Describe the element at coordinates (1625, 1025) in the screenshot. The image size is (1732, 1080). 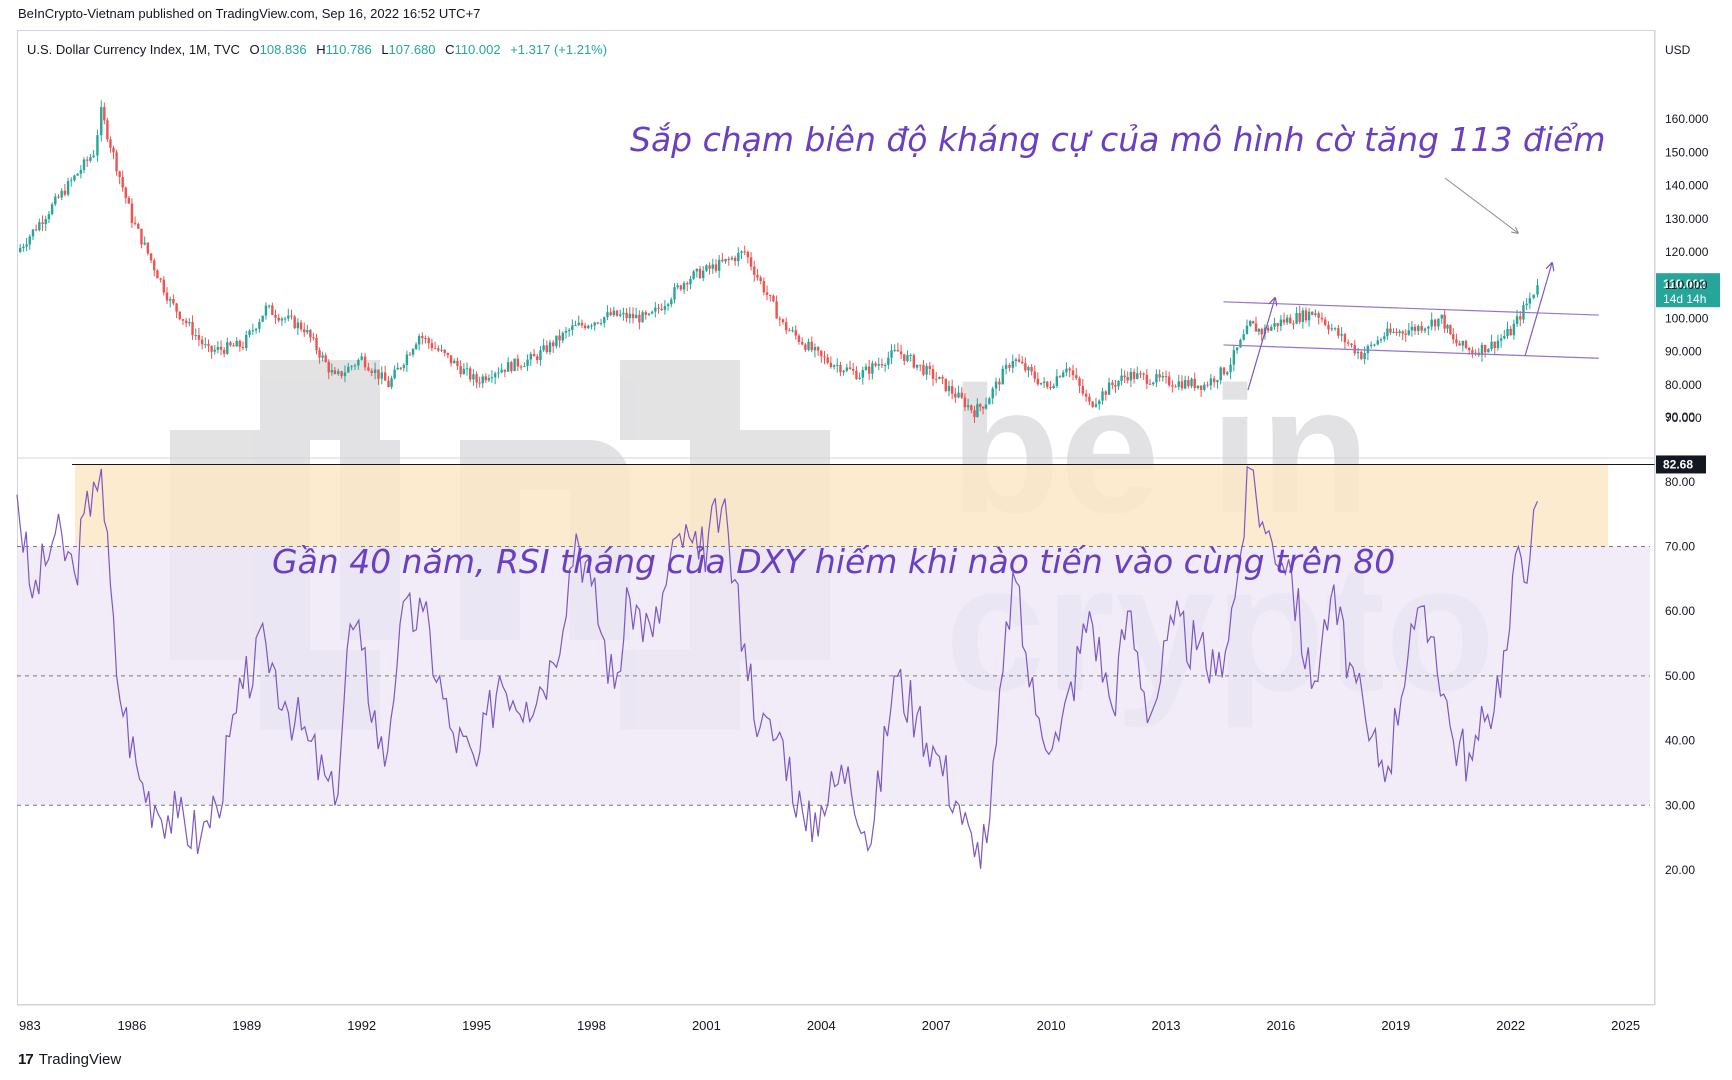
I see `time-axis-tick: 2025` at that location.